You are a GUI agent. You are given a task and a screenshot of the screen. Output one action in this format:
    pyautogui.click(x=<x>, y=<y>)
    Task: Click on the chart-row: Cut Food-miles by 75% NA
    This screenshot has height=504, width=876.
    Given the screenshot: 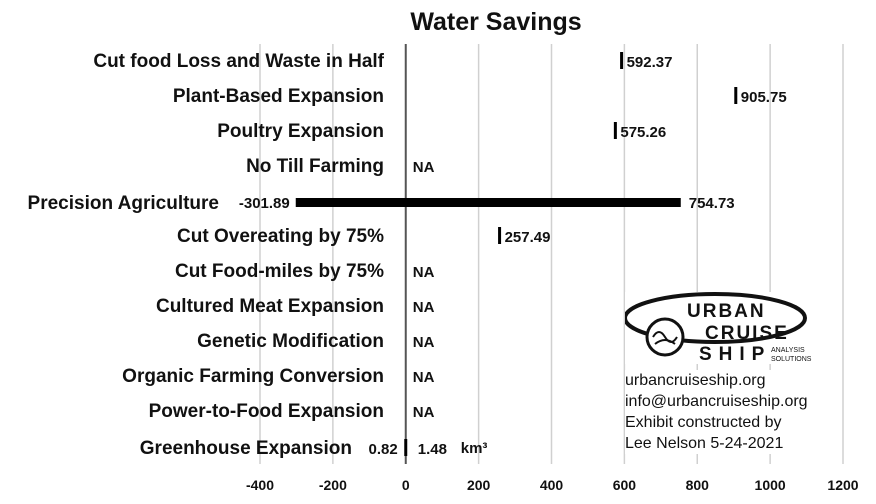 What is the action you would take?
    pyautogui.click(x=305, y=271)
    